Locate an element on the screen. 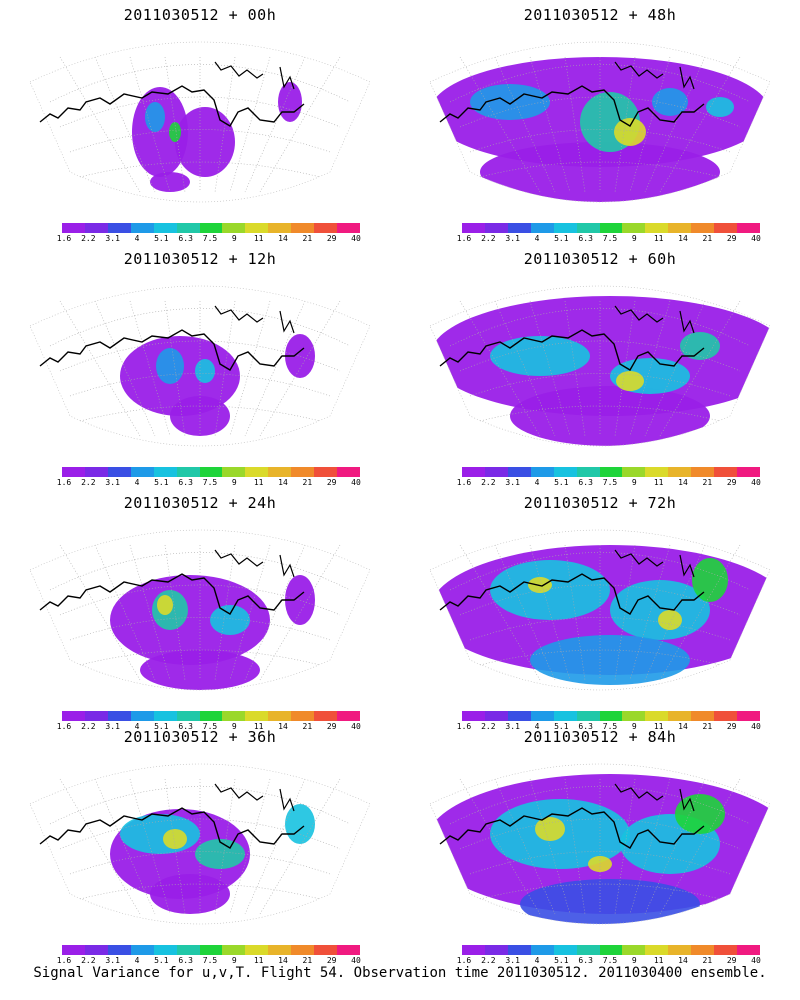  colorbar-label: 40 is located at coordinates (356, 238).